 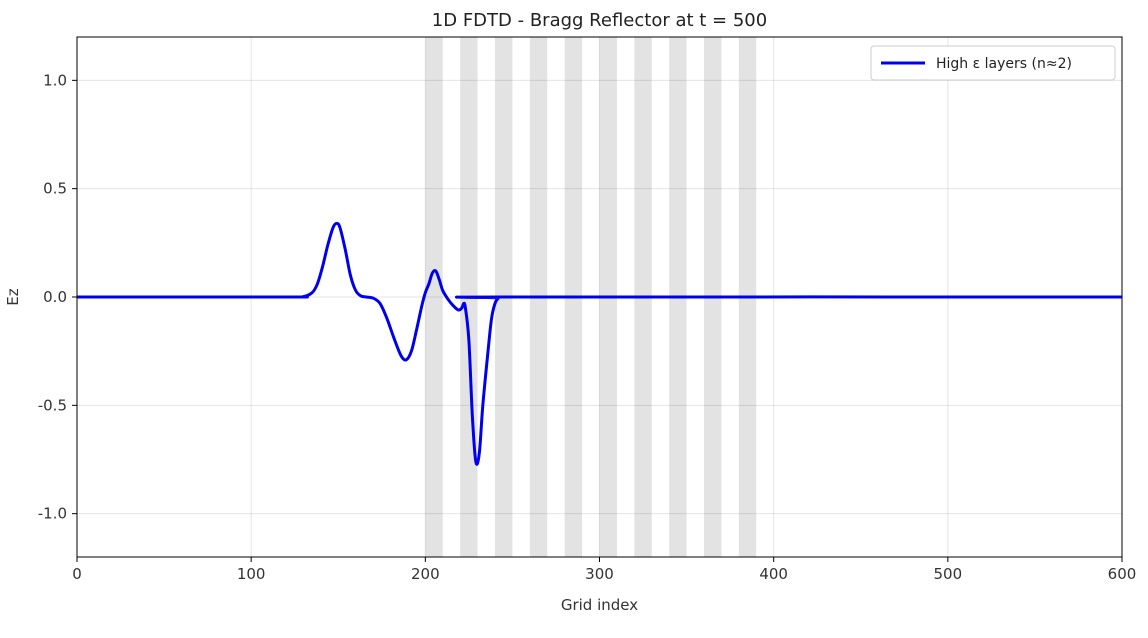 I want to click on x-tick-label-5: 500, so click(x=948, y=574).